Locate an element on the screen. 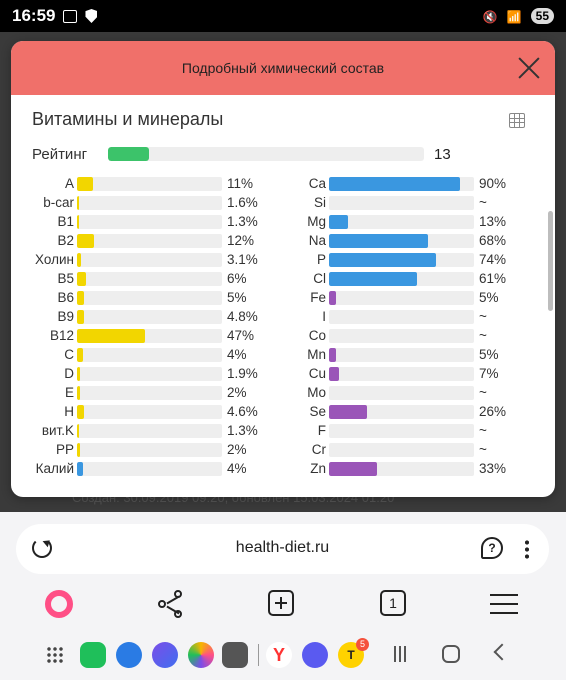 This screenshot has width=566, height=680. modal-scrollbar is located at coordinates (550, 261).